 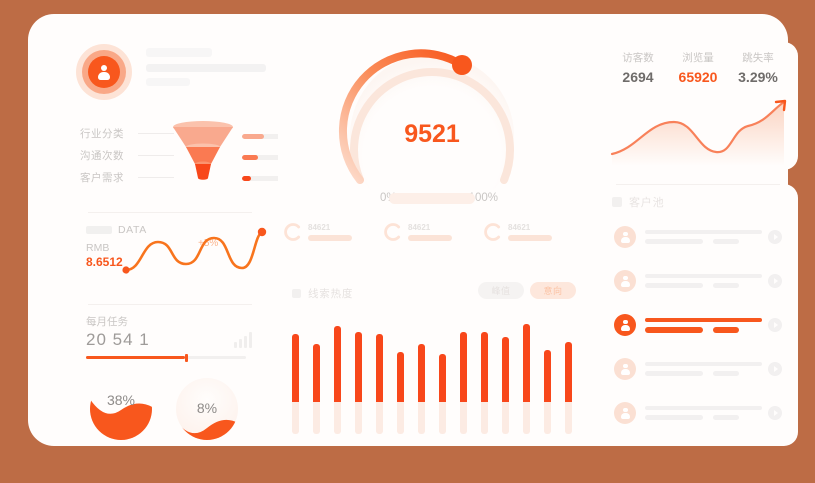 What do you see at coordinates (187, 358) in the screenshot?
I see `task-progress-knob` at bounding box center [187, 358].